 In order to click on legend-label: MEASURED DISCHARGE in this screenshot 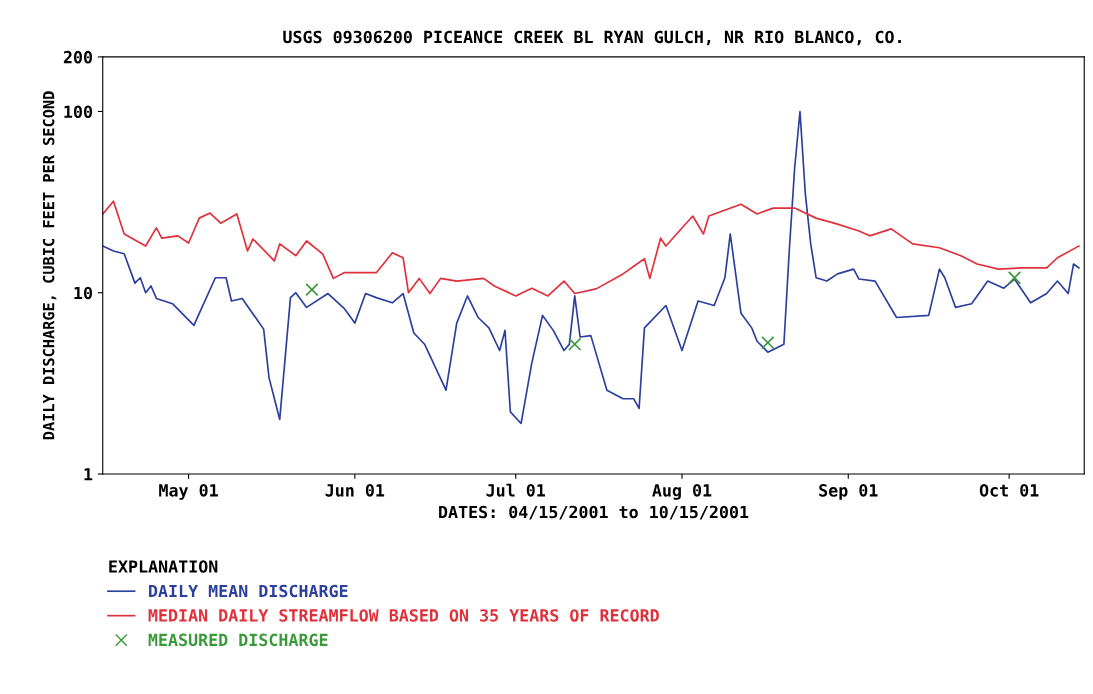, I will do `click(238, 640)`.